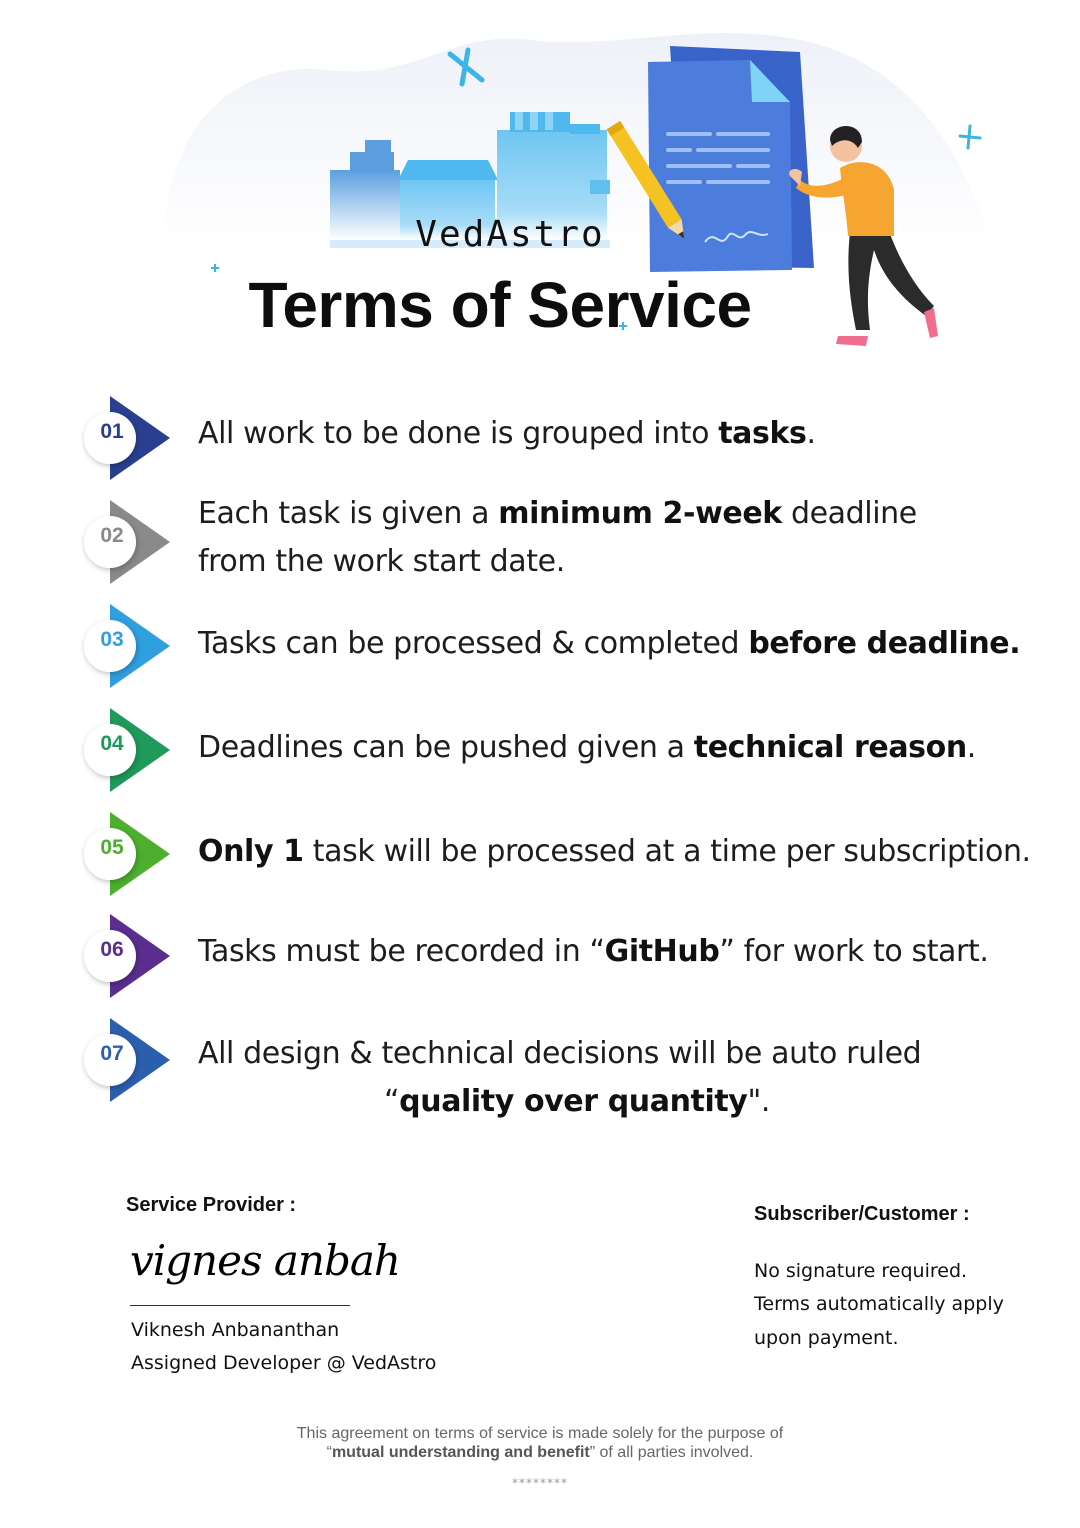 The width and height of the screenshot is (1080, 1528). I want to click on term-emphasis: Only 1, so click(251, 851).